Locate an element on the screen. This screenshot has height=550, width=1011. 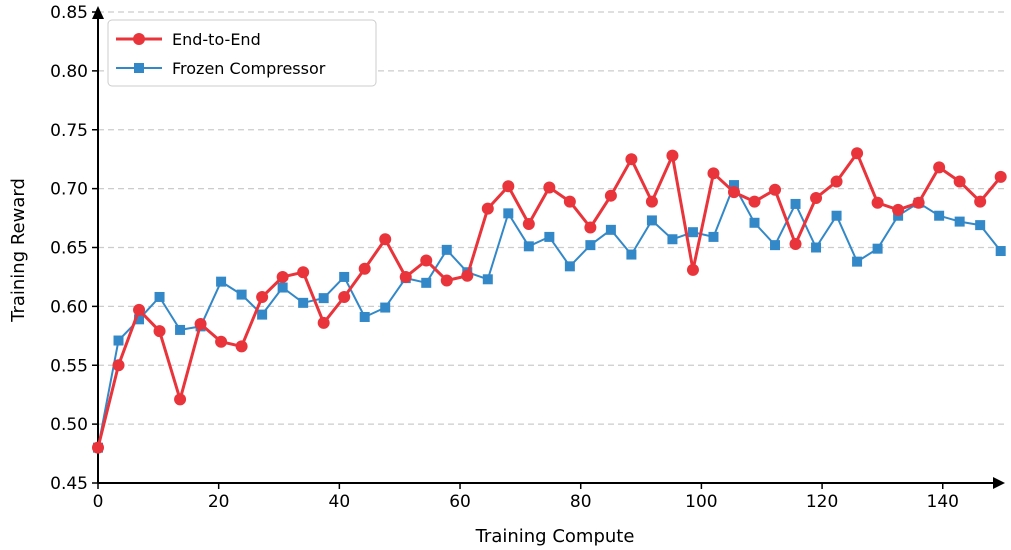
y-tick-label-0-55: 0.55 is located at coordinates (69, 366).